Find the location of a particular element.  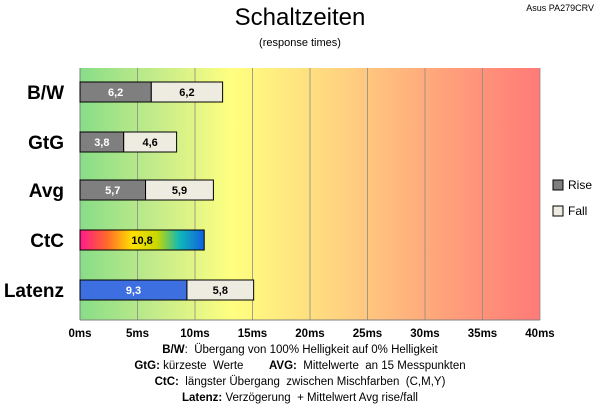

data-label: 5,7 is located at coordinates (112, 191).